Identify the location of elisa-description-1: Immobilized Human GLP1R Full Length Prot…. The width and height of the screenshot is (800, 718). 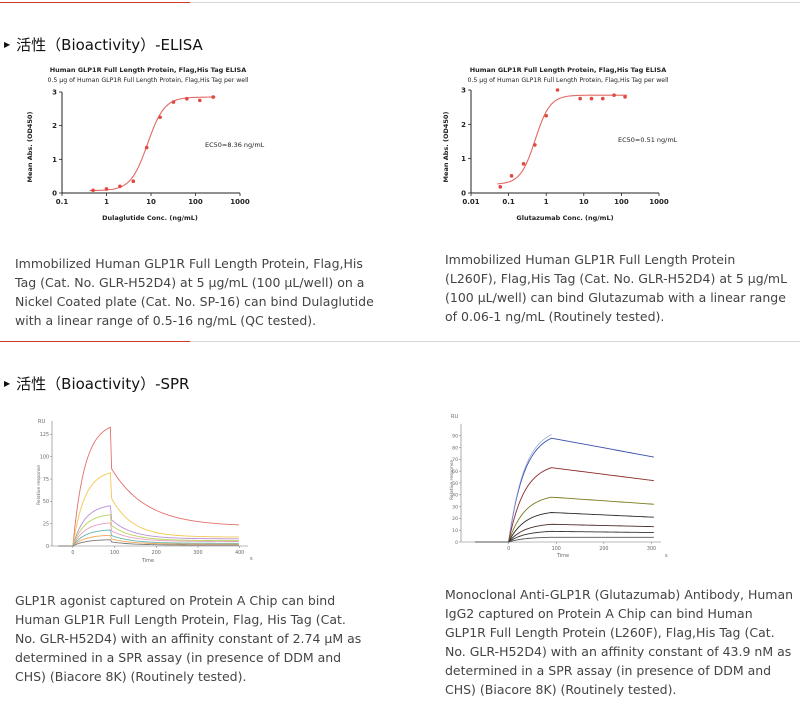
(194, 292).